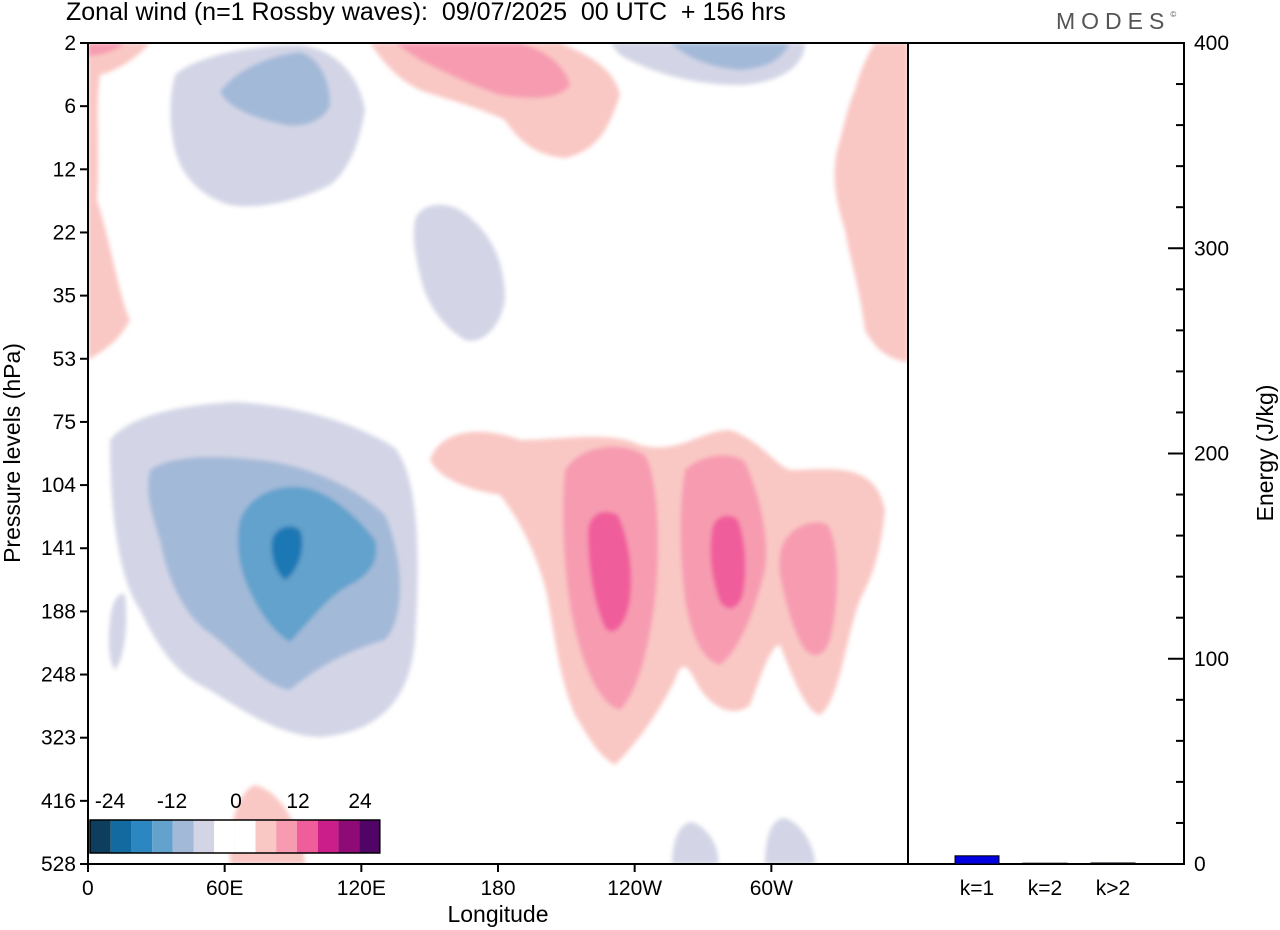 Image resolution: width=1280 pixels, height=930 pixels. I want to click on energy-tick-label: 100, so click(1211, 659).